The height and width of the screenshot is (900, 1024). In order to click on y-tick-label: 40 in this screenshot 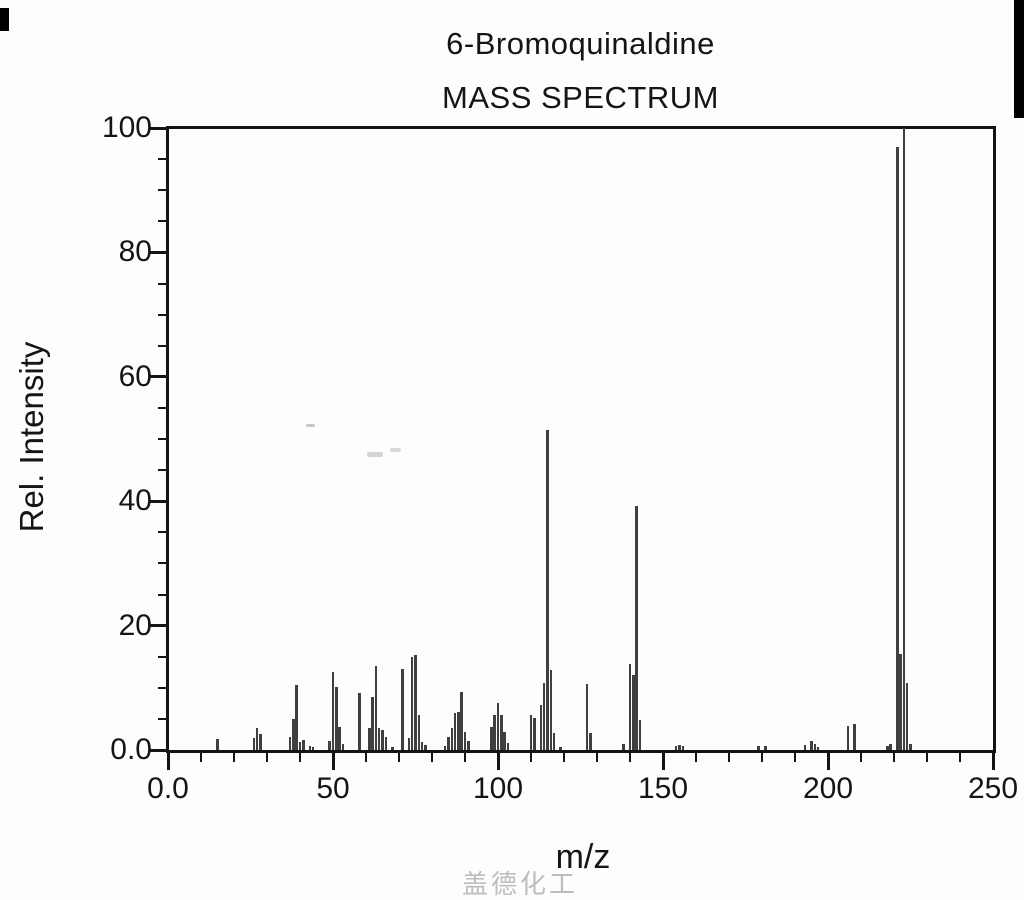, I will do `click(135, 501)`.